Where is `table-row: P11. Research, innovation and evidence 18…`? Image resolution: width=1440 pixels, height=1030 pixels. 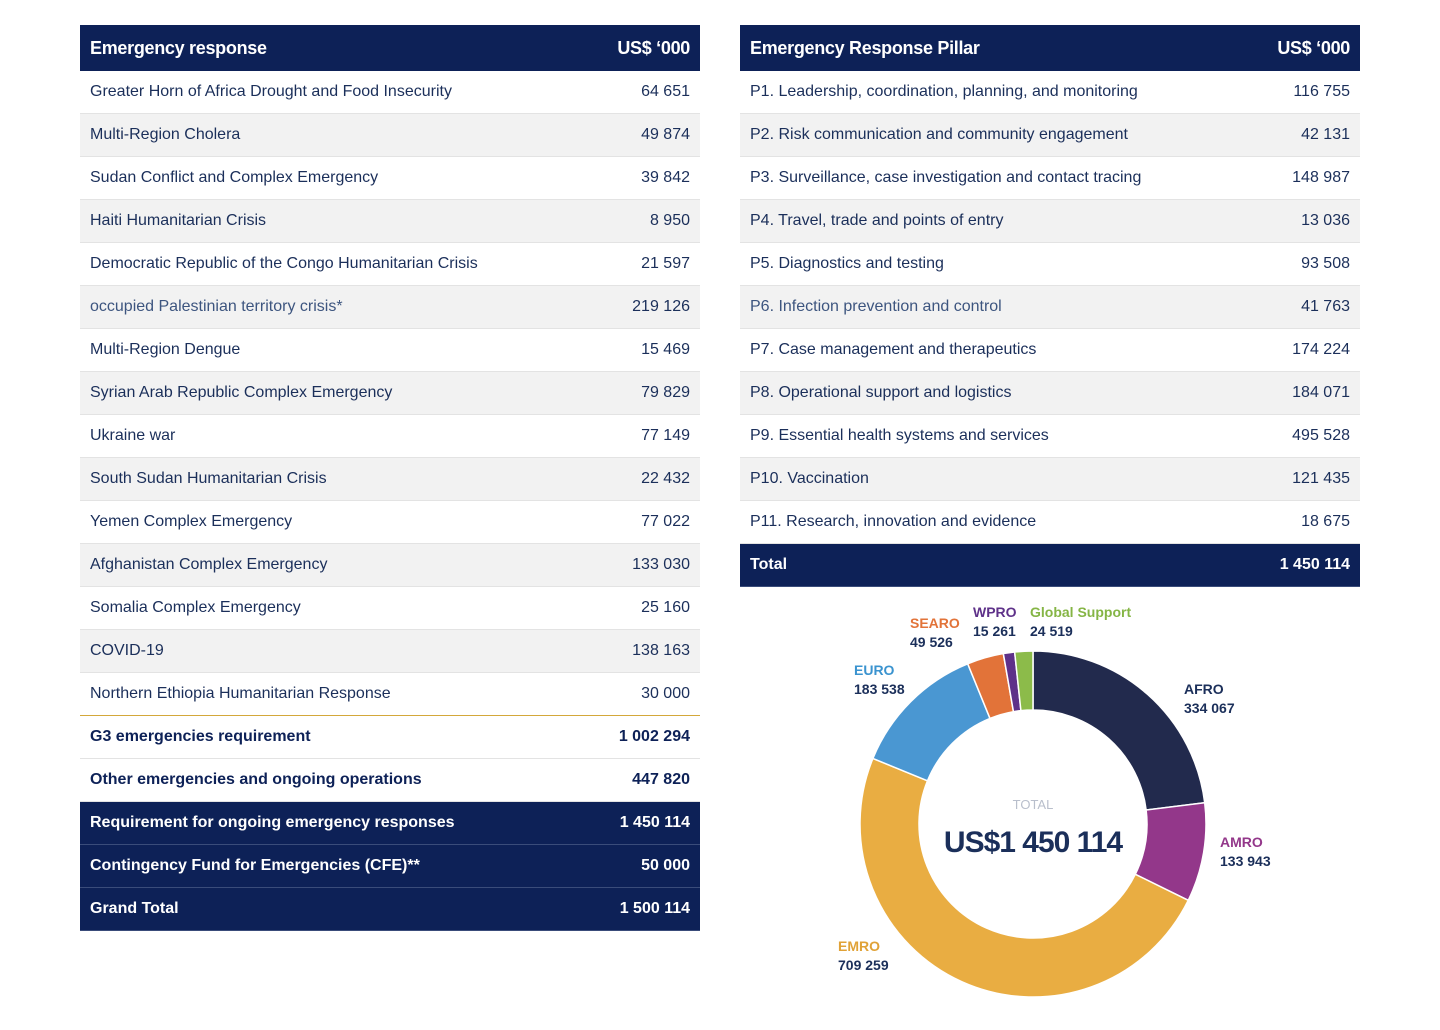 table-row: P11. Research, innovation and evidence 18… is located at coordinates (1050, 522).